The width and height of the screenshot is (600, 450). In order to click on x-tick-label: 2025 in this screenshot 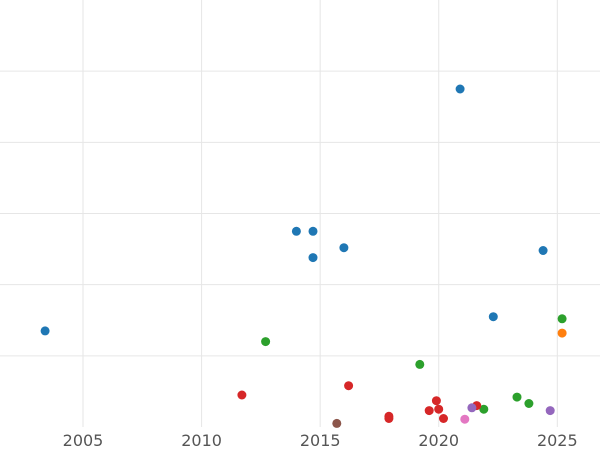, I will do `click(557, 440)`.